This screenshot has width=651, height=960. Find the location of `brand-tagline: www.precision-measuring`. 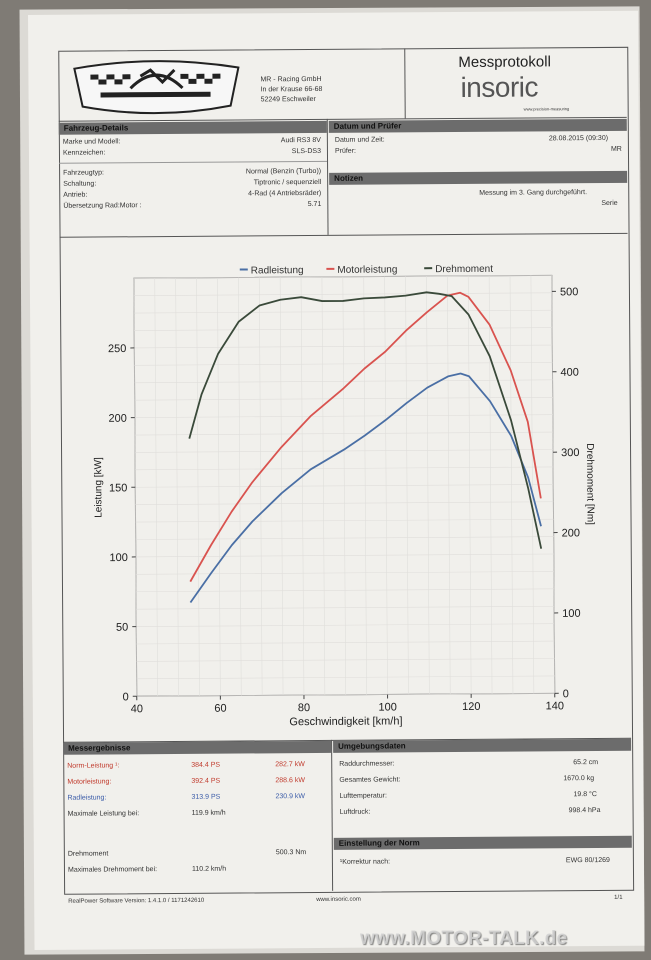

brand-tagline: www.precision-measuring is located at coordinates (546, 109).